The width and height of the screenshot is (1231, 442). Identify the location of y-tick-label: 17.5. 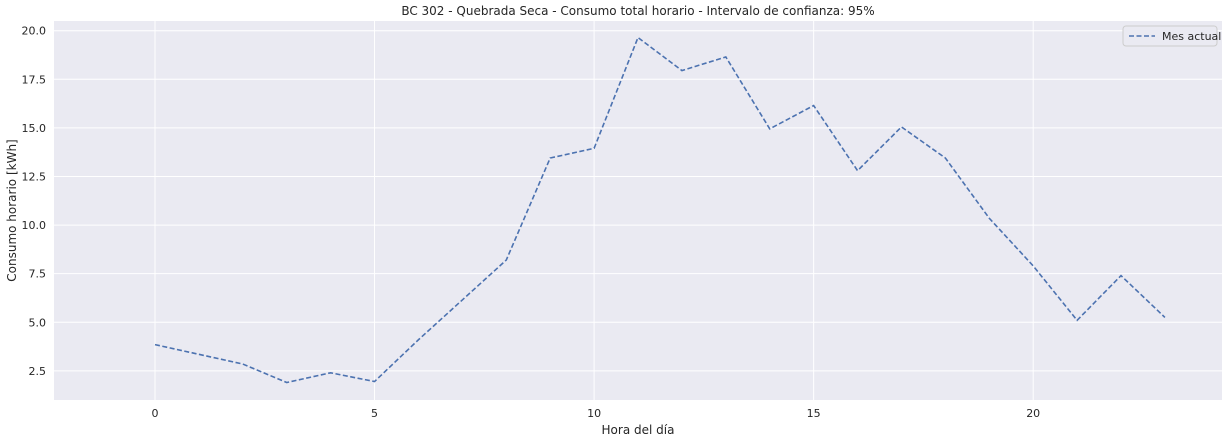
(34, 79).